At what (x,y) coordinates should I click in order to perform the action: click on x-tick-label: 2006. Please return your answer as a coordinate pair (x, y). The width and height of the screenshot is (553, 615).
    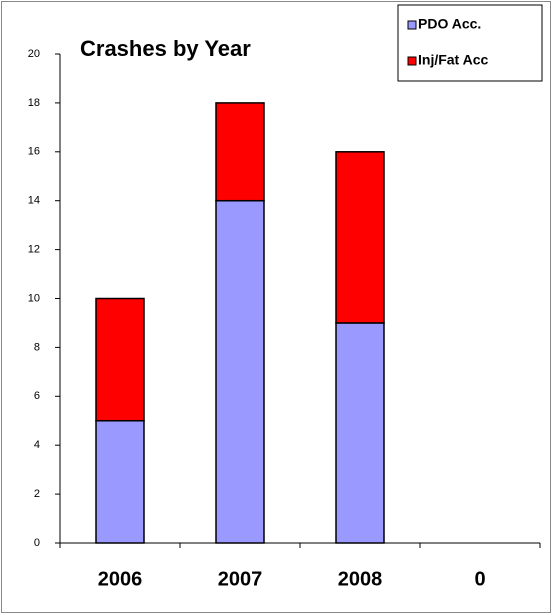
    Looking at the image, I should click on (120, 579).